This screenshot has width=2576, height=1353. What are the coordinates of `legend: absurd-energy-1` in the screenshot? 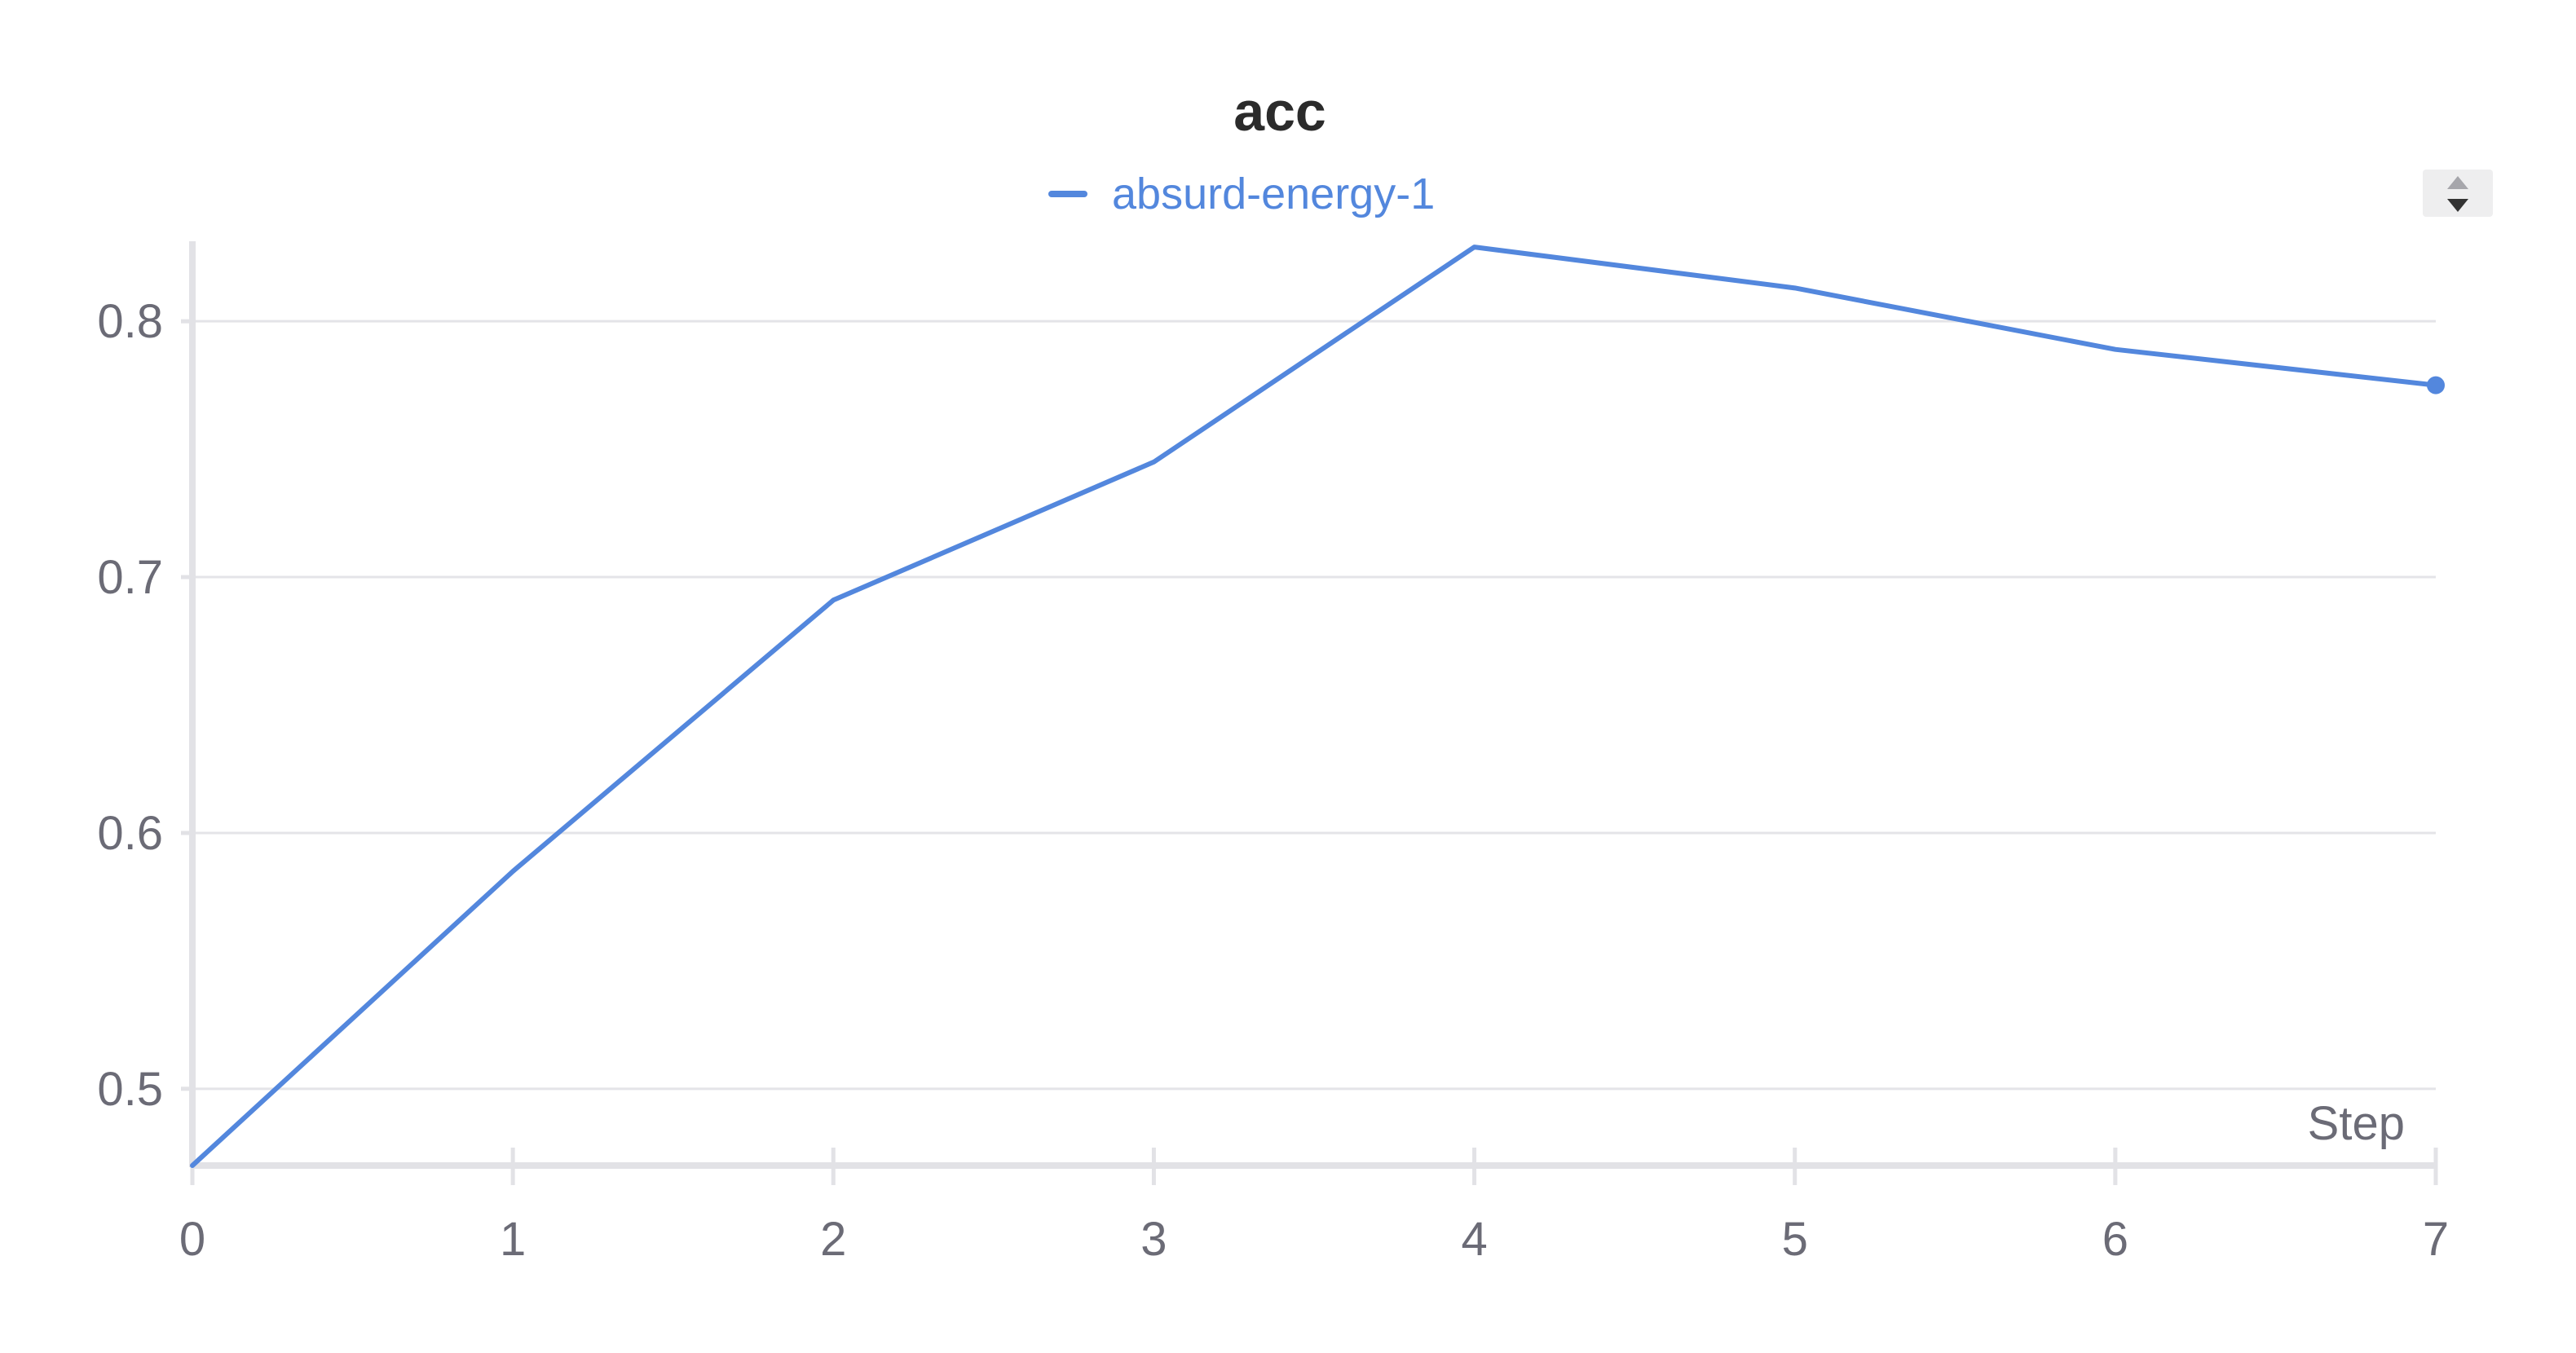 It's located at (1241, 194).